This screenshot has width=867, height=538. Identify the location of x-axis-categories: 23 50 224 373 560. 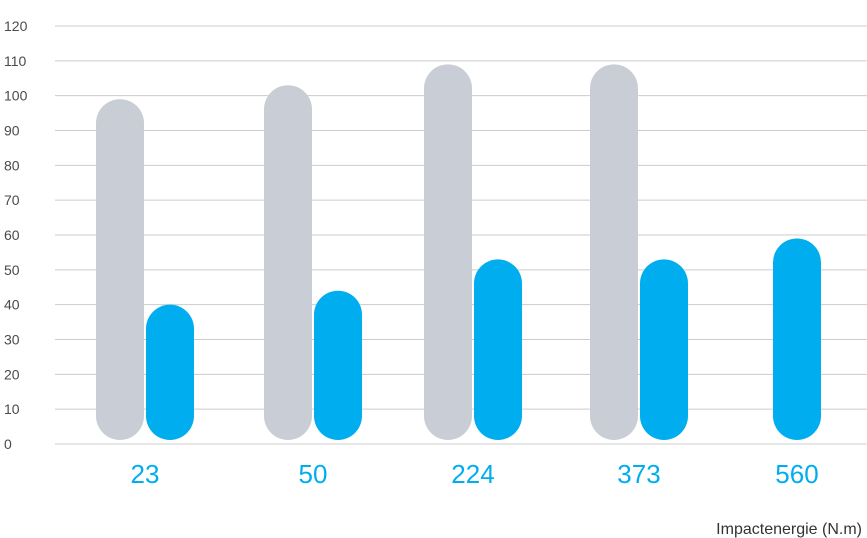
(475, 474).